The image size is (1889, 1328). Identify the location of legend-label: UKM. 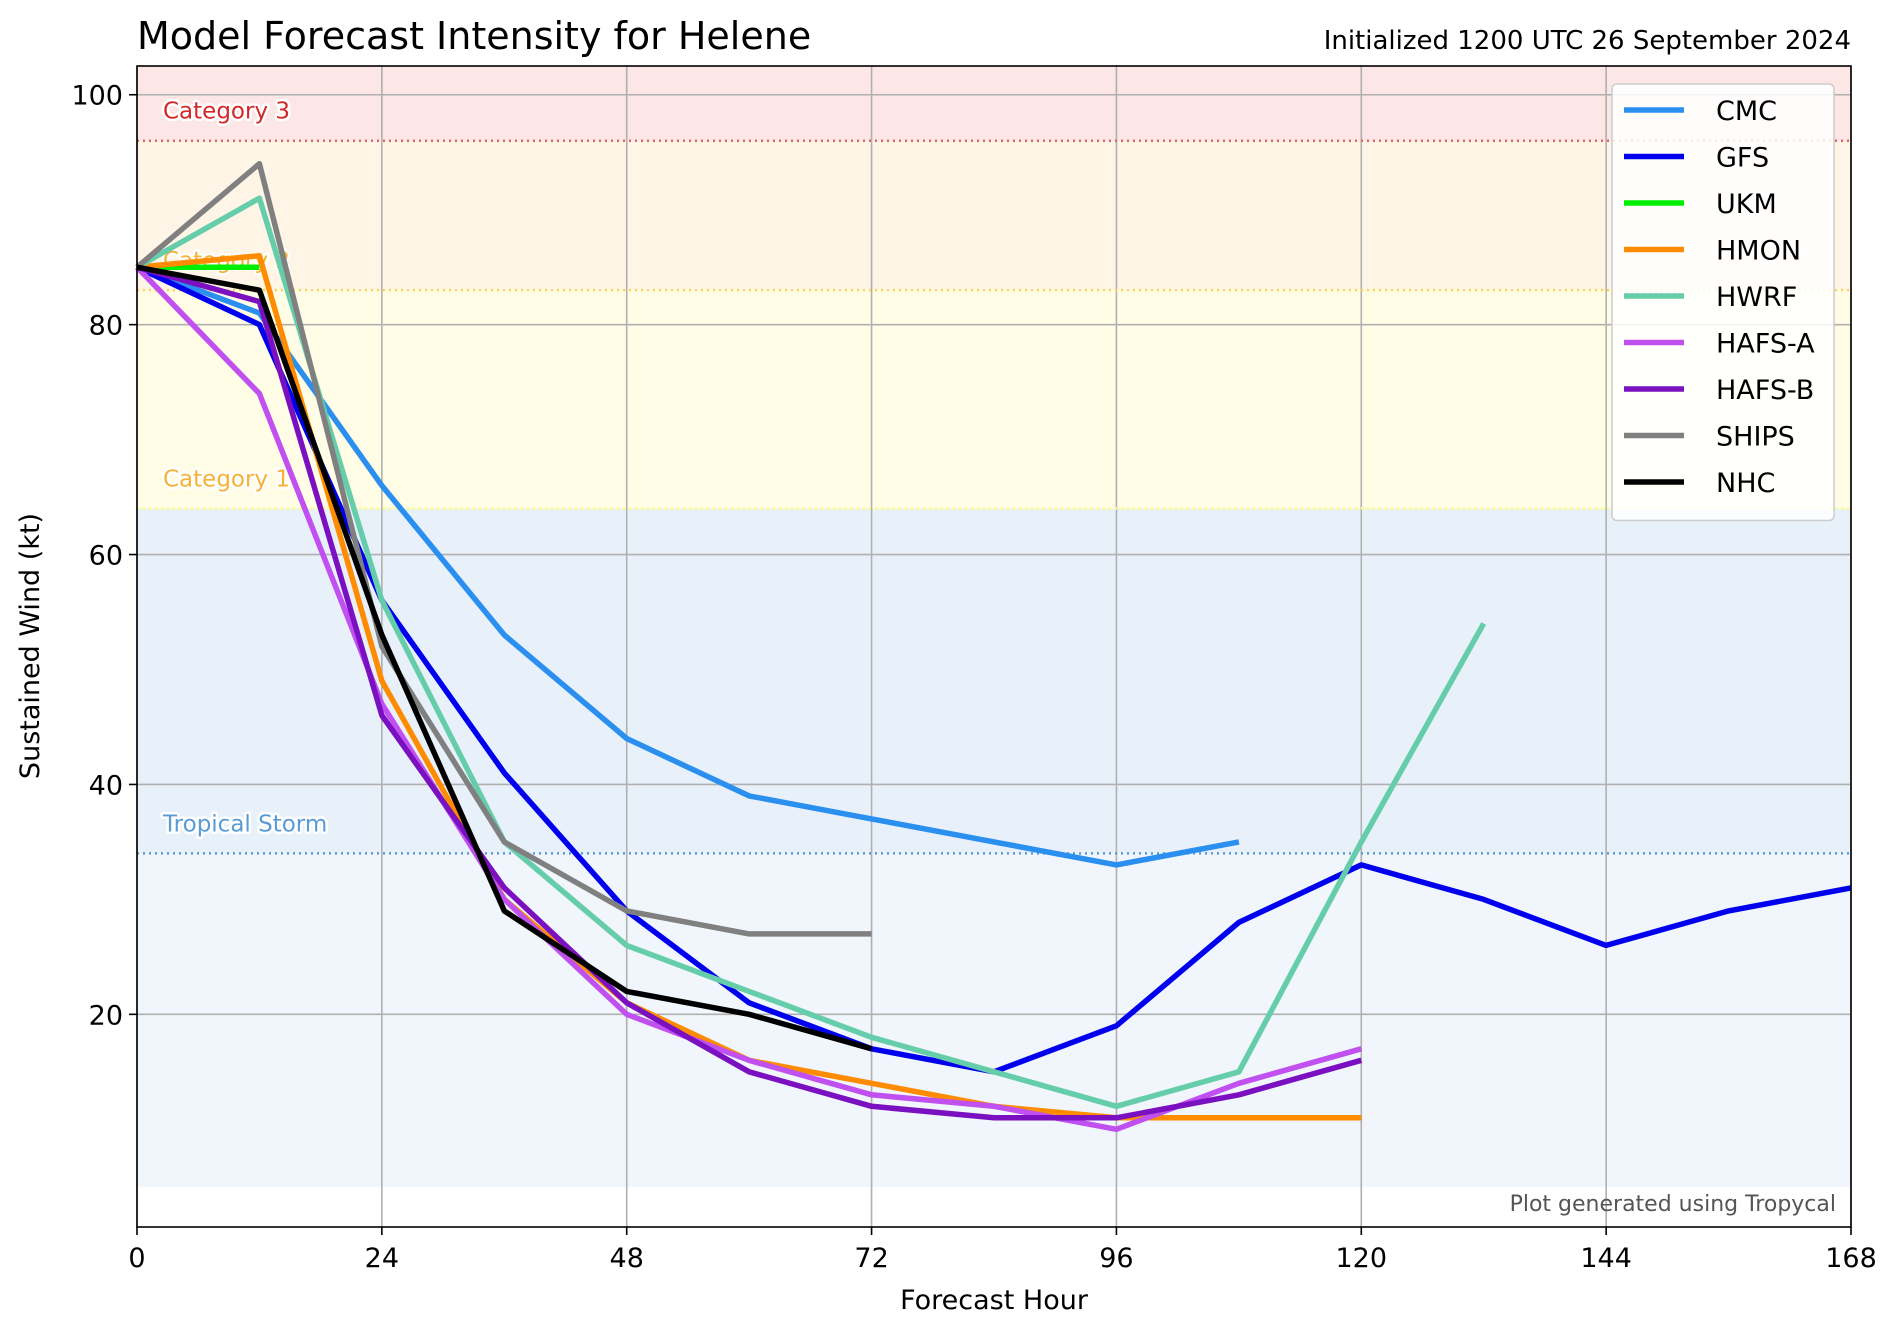
(1746, 204).